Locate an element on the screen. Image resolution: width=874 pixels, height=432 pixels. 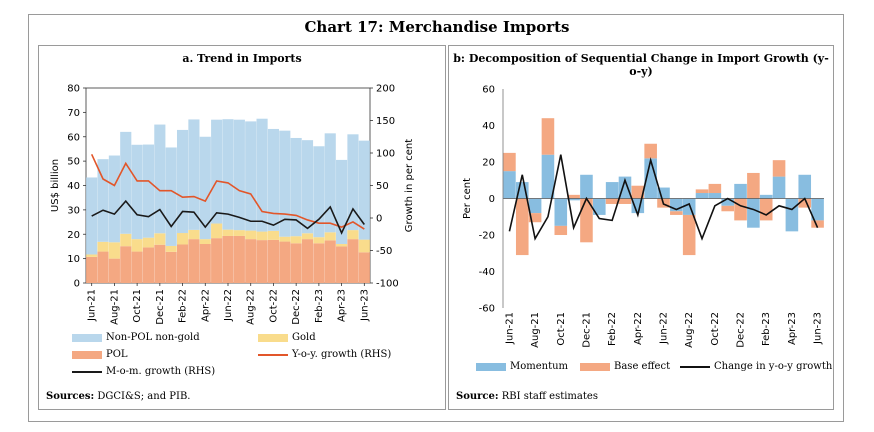
y-tick-label-a-50: 50 is located at coordinates (73, 162).